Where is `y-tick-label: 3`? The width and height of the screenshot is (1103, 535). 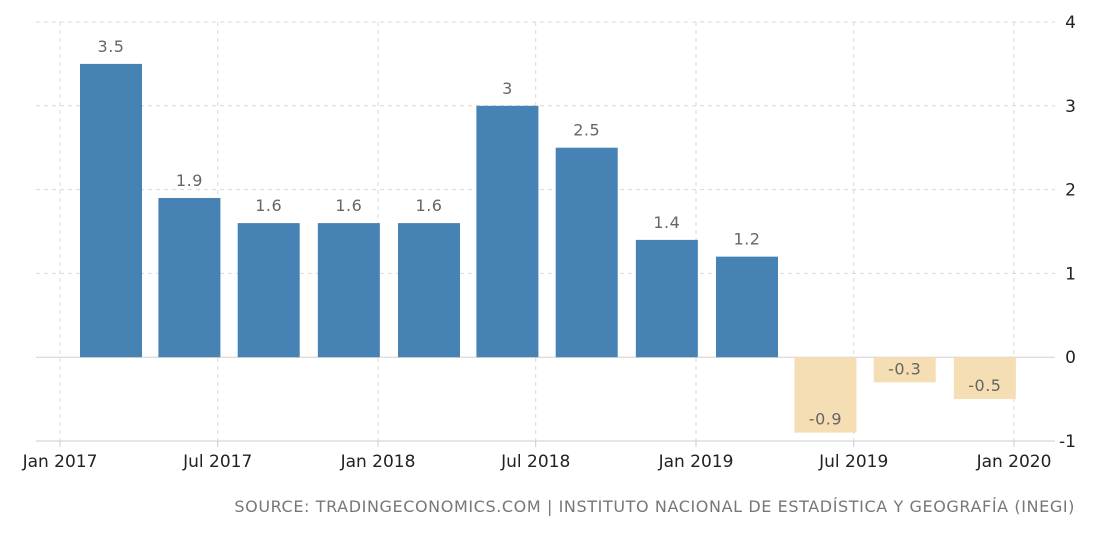 y-tick-label: 3 is located at coordinates (1070, 107).